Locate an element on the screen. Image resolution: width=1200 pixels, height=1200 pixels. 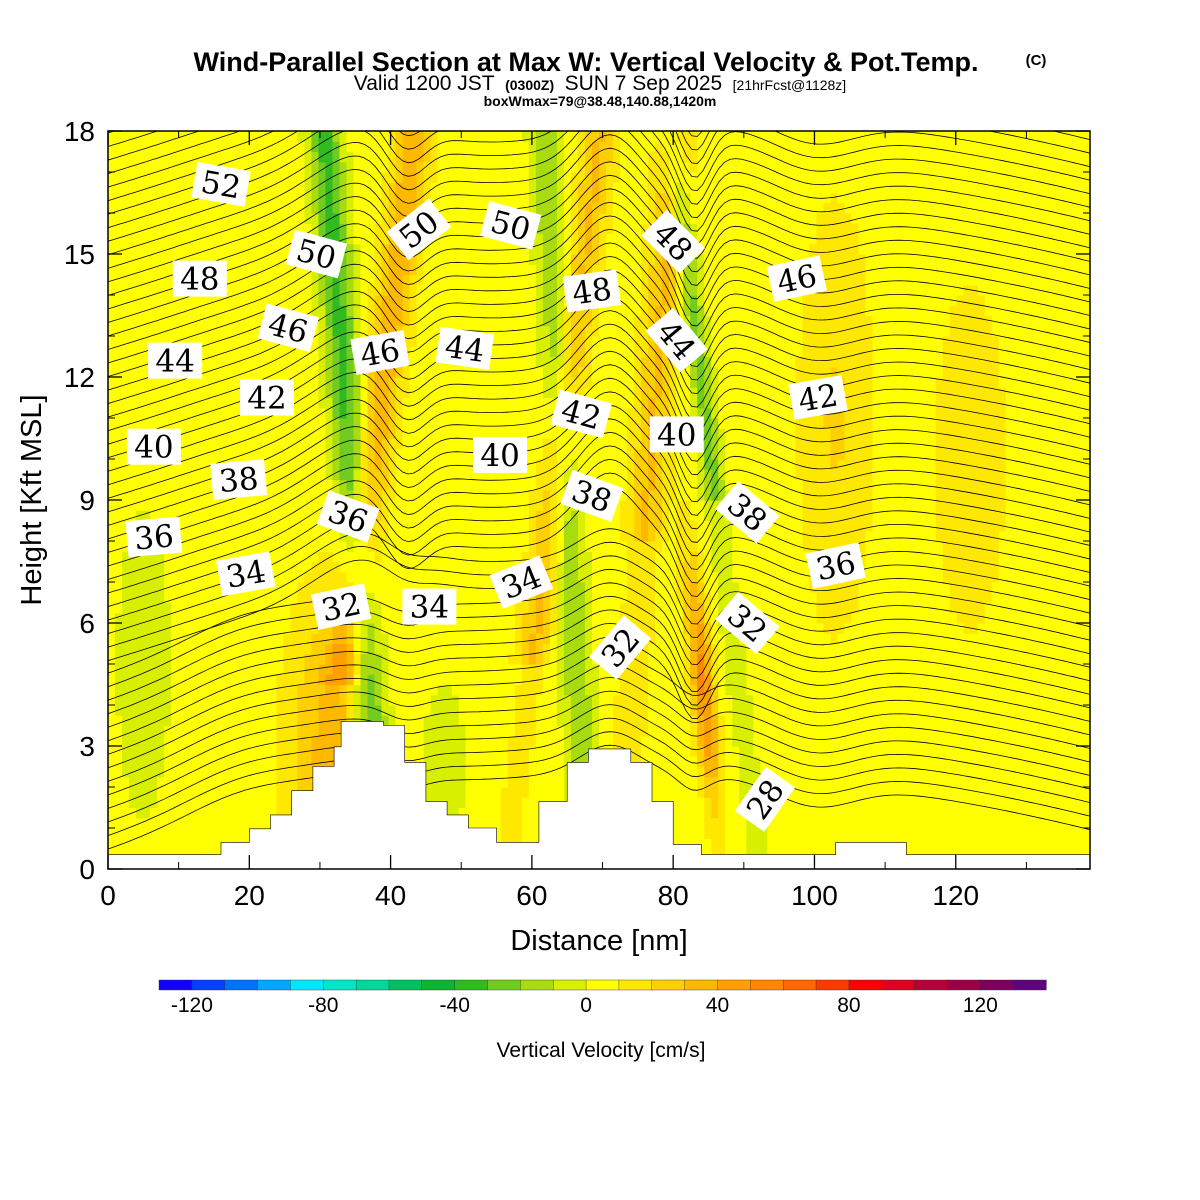
y-tick-label: 3 is located at coordinates (87, 746).